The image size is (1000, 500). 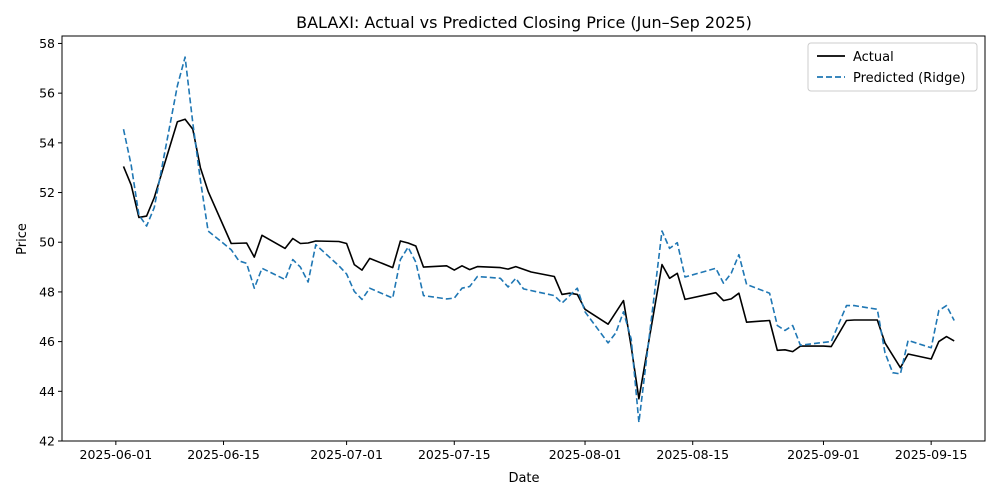 I want to click on x-tick-label: 2025-09-01, so click(x=823, y=454).